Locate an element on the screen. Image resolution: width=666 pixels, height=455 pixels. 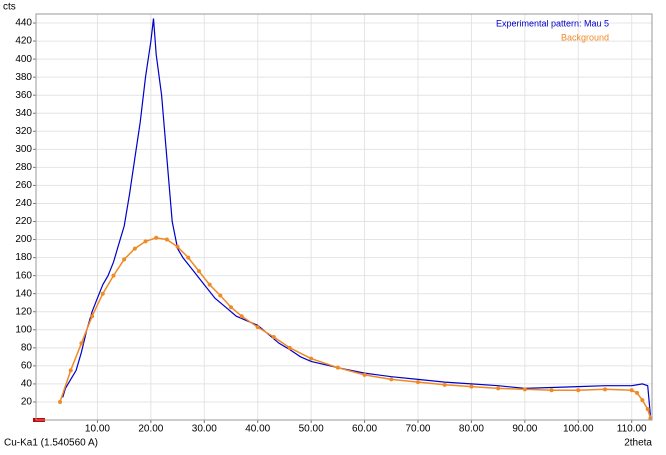
y-tick-label: 320 is located at coordinates (23, 131).